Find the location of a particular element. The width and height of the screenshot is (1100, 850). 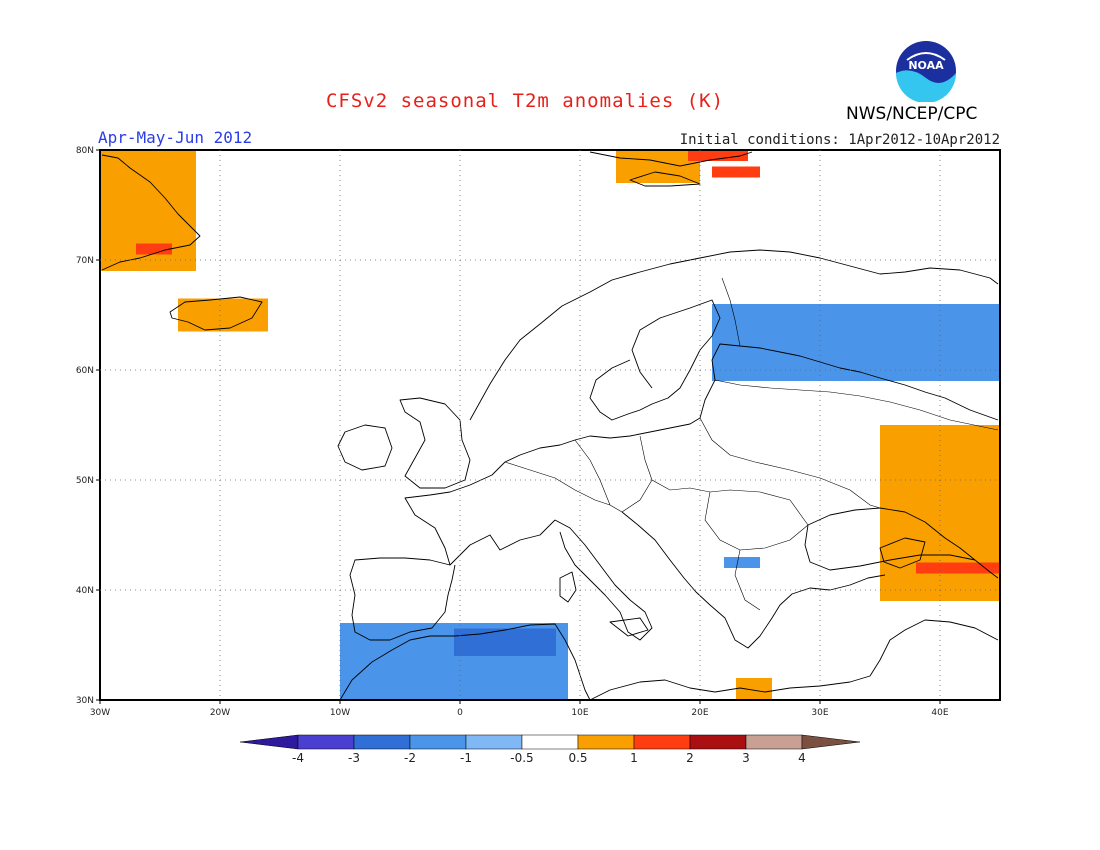

svalbard-coast is located at coordinates (671, 159).